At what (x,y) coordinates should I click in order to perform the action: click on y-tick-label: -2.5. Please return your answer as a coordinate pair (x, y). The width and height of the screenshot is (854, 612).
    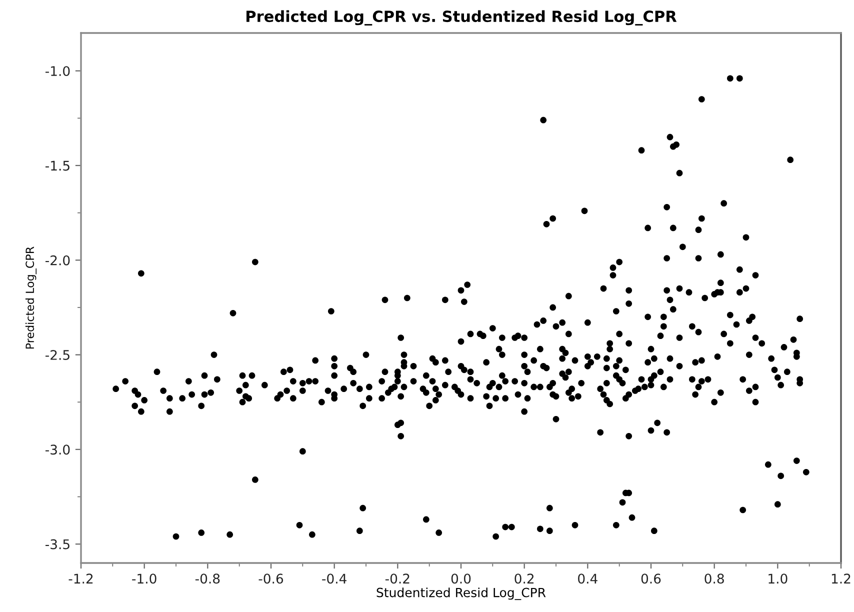
    Looking at the image, I should click on (57, 355).